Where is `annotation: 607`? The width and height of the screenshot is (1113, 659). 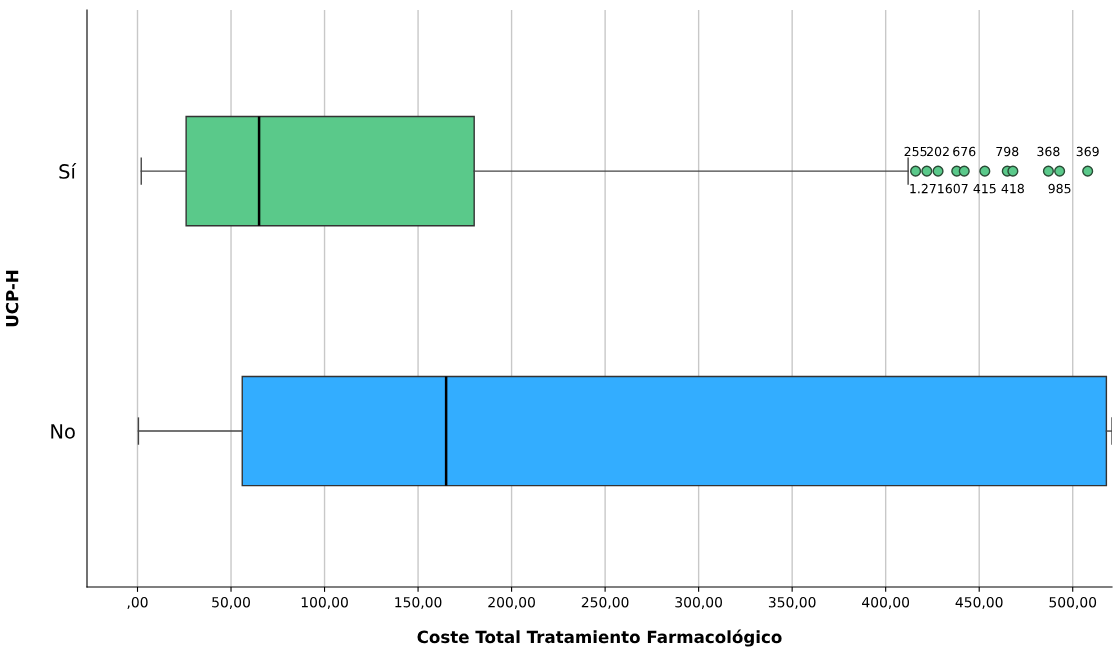 annotation: 607 is located at coordinates (956, 188).